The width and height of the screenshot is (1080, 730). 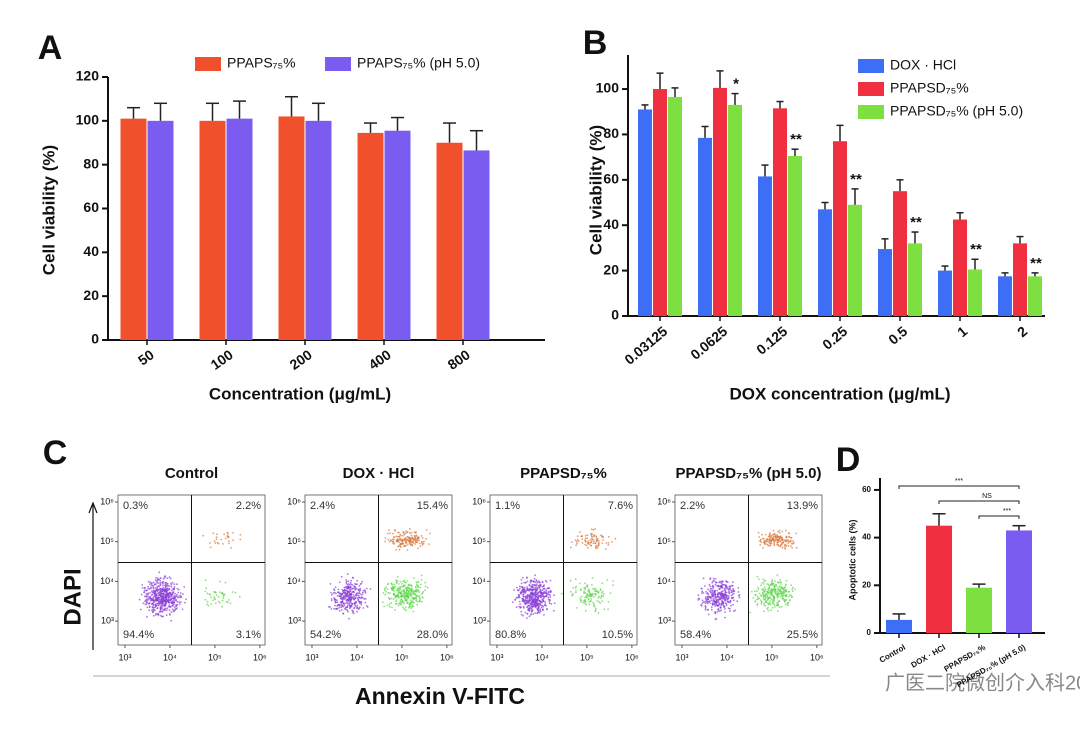 I want to click on x-tick-label: 10⁵, so click(x=215, y=657).